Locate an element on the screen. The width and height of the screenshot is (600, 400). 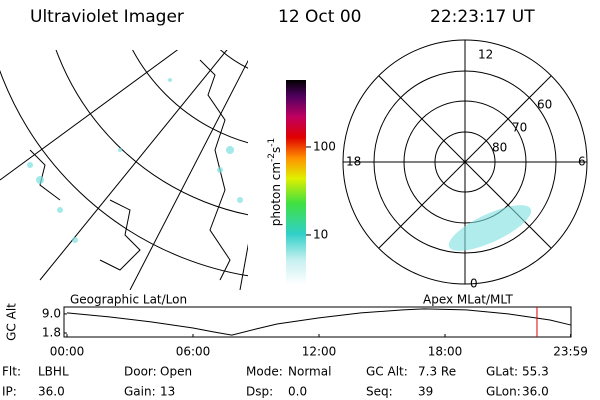
plot-frame is located at coordinates (317, 322).